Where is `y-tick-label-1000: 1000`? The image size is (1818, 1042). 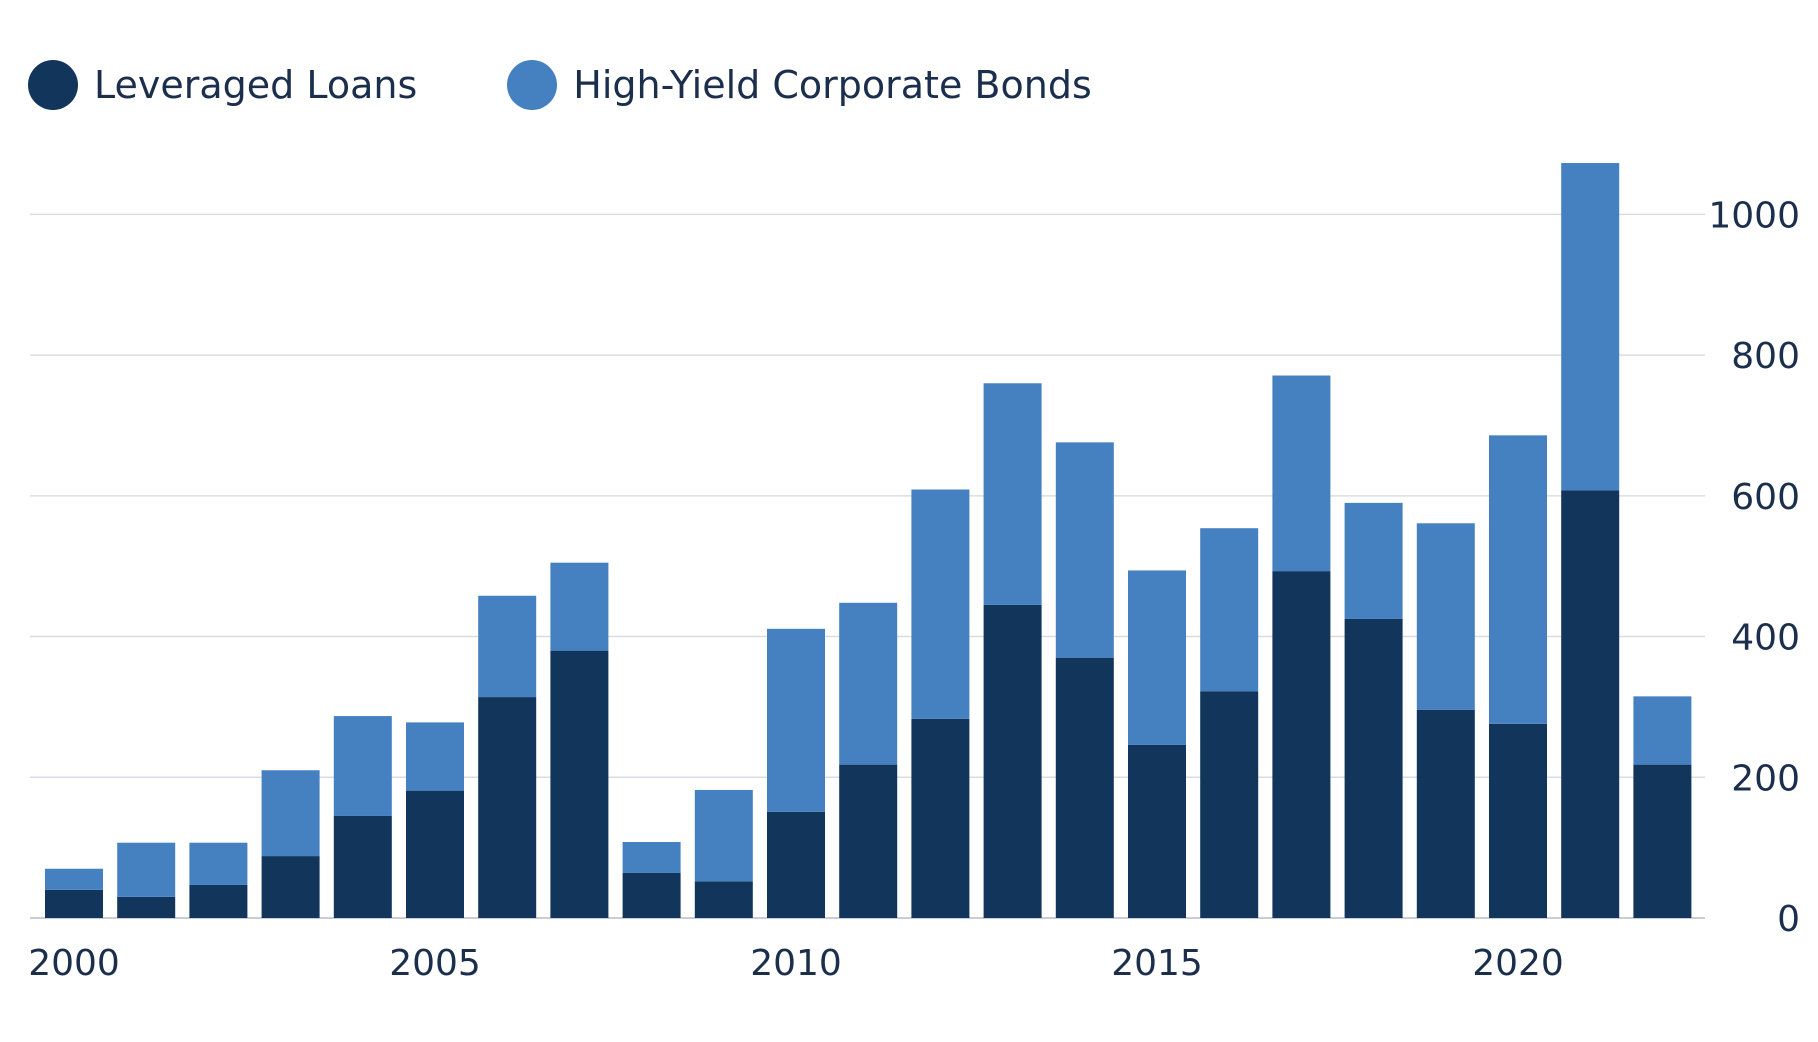
y-tick-label-1000: 1000 is located at coordinates (1754, 215).